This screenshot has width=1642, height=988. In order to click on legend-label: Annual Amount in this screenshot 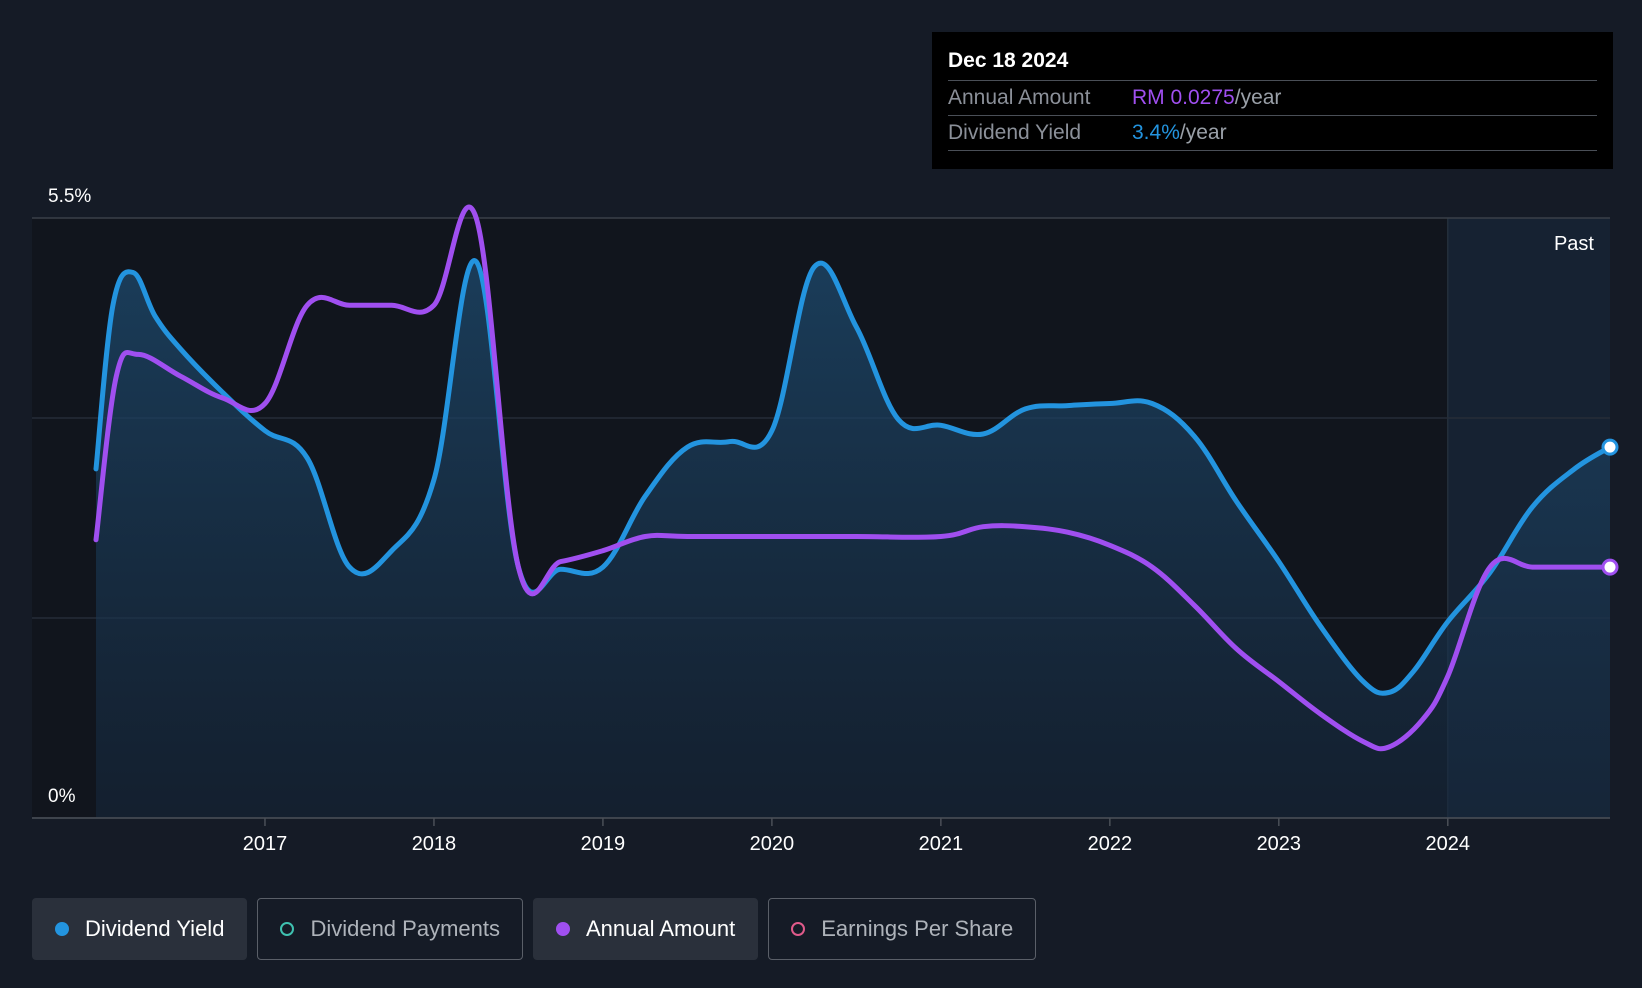, I will do `click(660, 928)`.